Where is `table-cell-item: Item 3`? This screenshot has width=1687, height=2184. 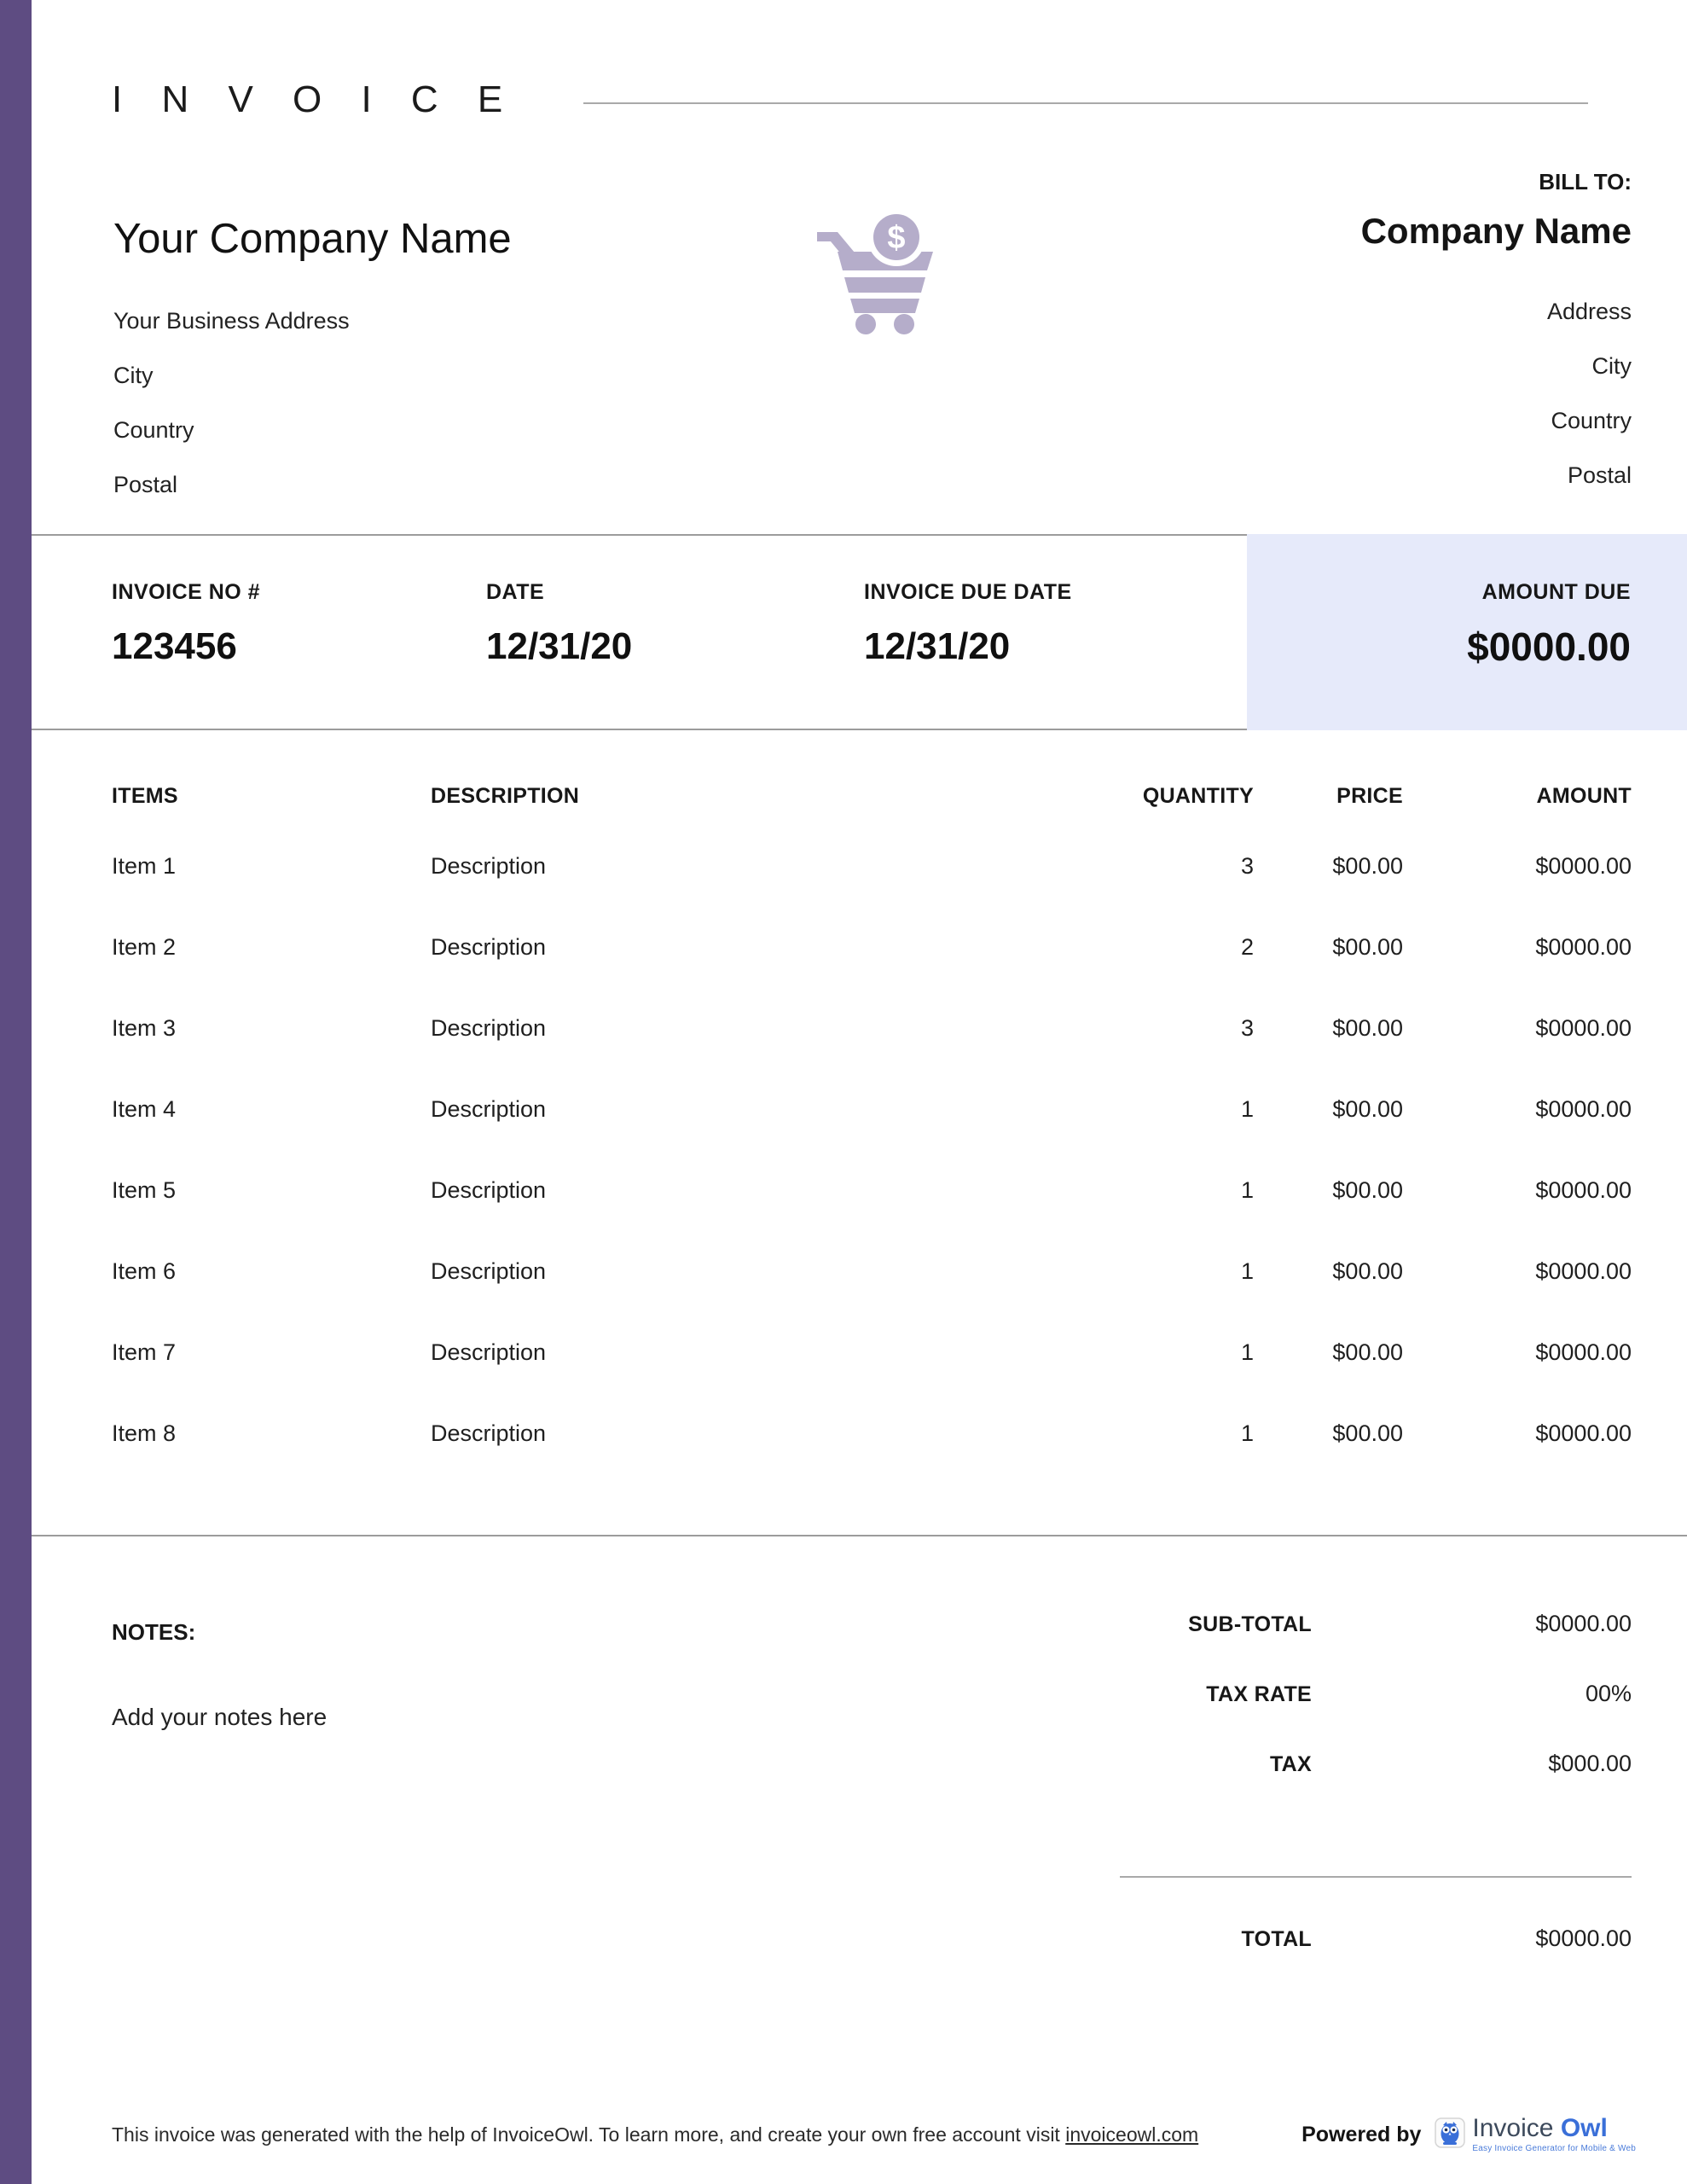 table-cell-item: Item 3 is located at coordinates (144, 1028).